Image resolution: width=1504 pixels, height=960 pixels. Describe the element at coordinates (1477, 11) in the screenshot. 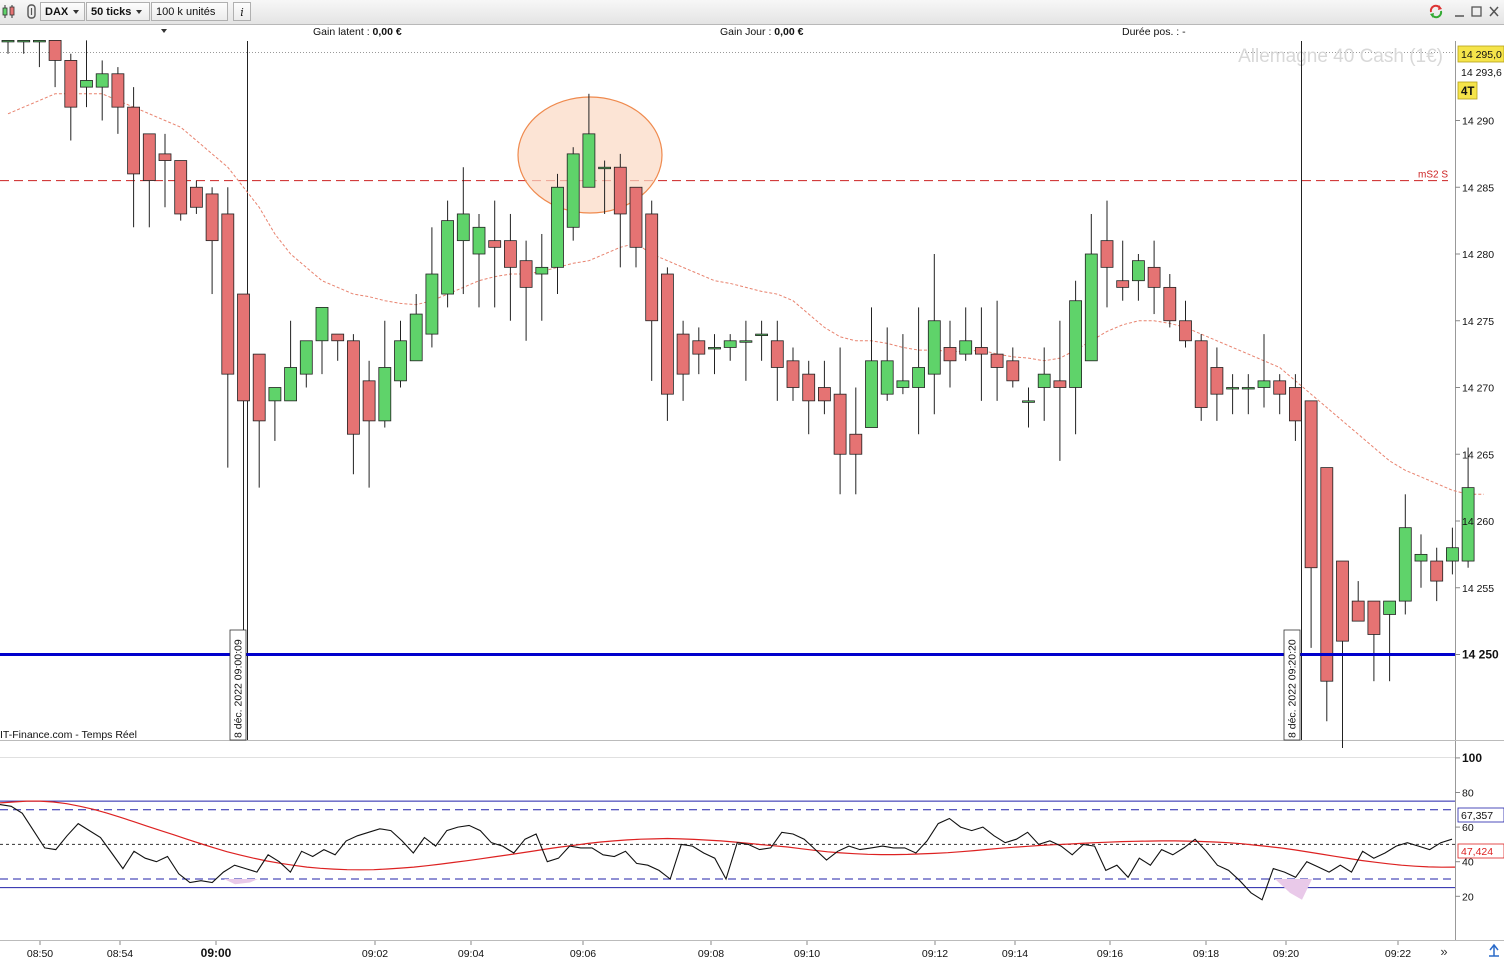

I see `maximize-icon` at that location.